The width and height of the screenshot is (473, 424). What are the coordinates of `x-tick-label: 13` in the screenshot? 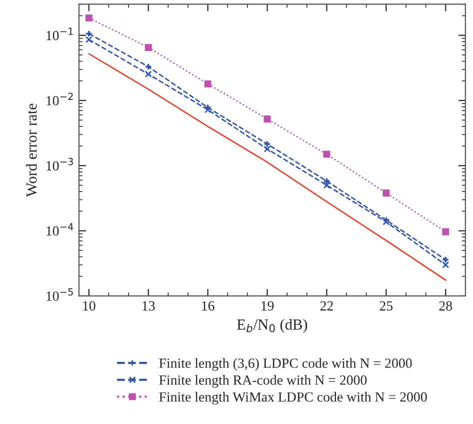 It's located at (148, 306).